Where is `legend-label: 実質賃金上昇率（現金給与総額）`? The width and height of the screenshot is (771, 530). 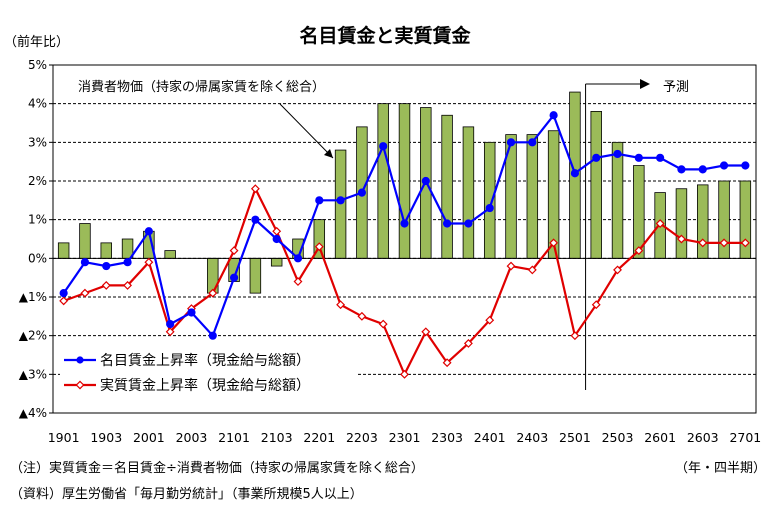 legend-label: 実質賃金上昇率（現金給与総額） is located at coordinates (205, 385).